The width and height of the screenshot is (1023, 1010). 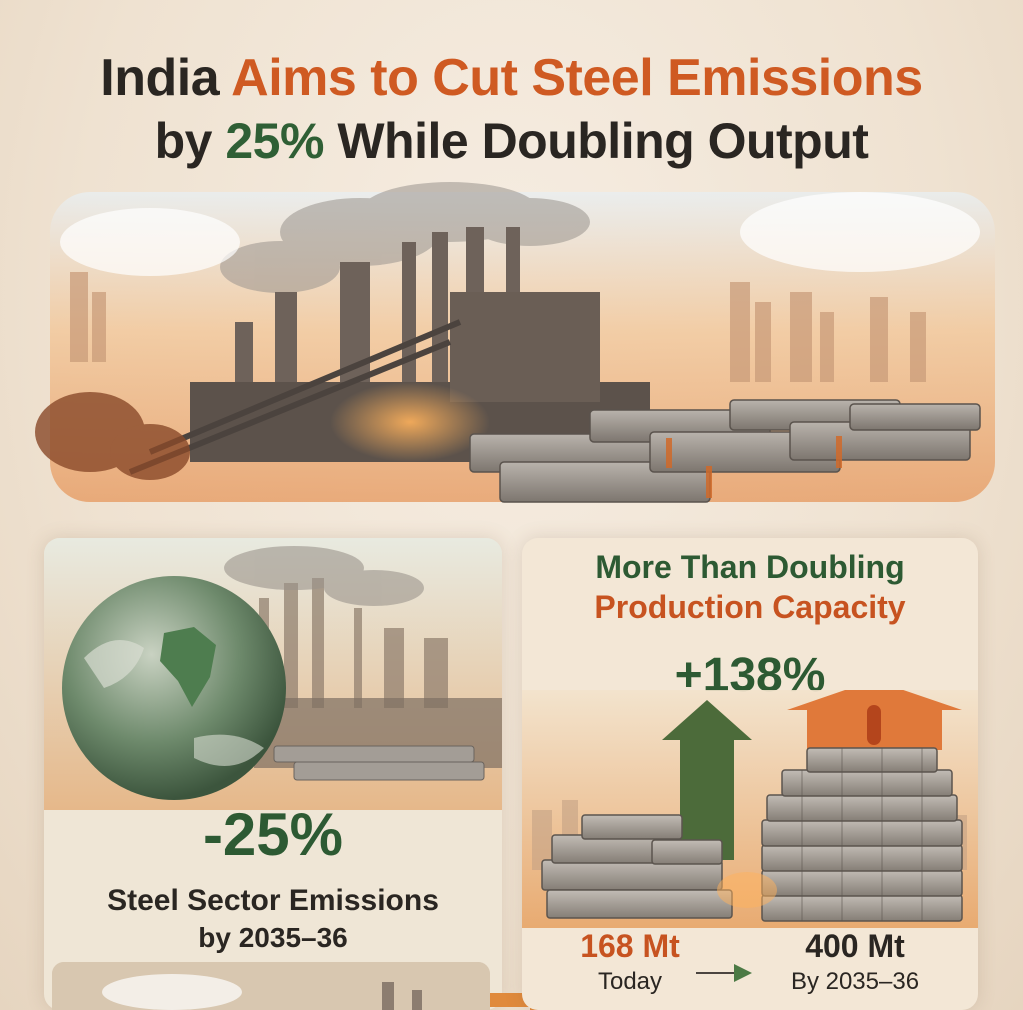 What do you see at coordinates (707, 780) in the screenshot?
I see `growth-arrow-icon` at bounding box center [707, 780].